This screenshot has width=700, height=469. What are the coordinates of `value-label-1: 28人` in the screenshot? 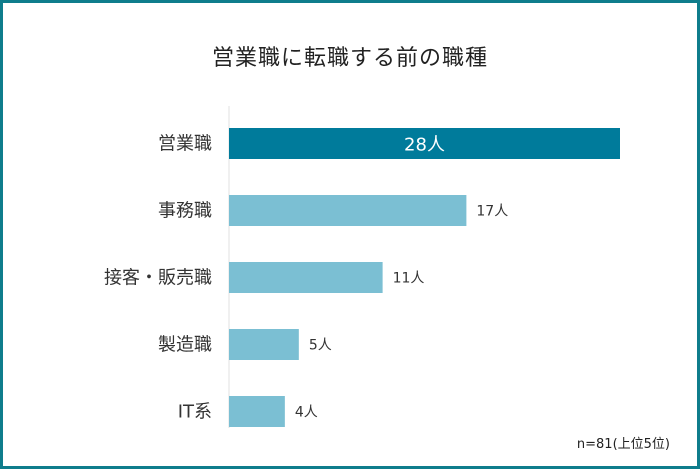 It's located at (424, 145).